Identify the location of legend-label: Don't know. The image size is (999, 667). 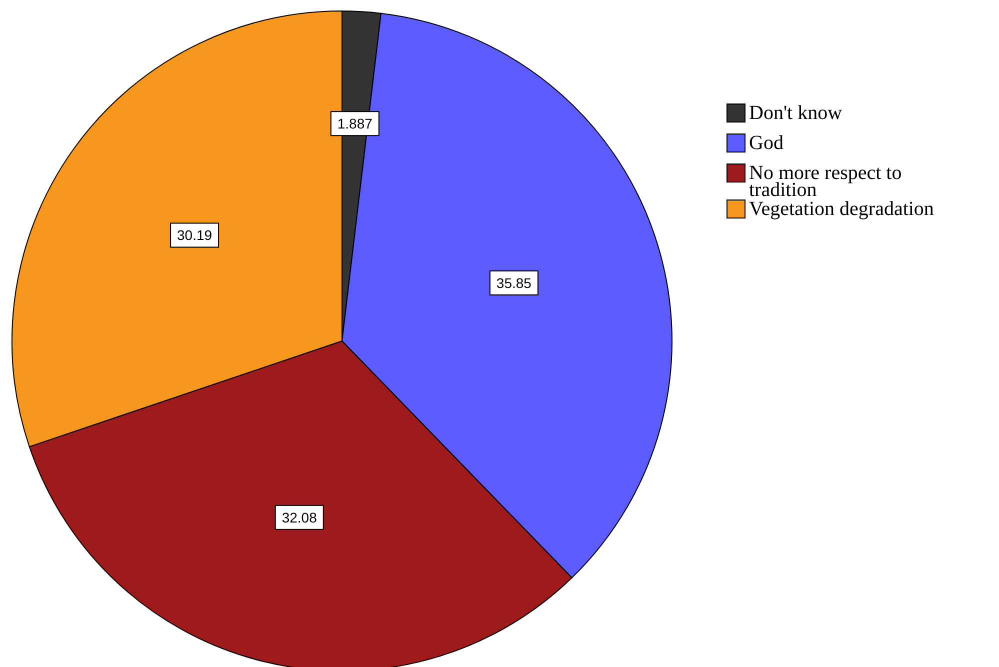
(796, 113).